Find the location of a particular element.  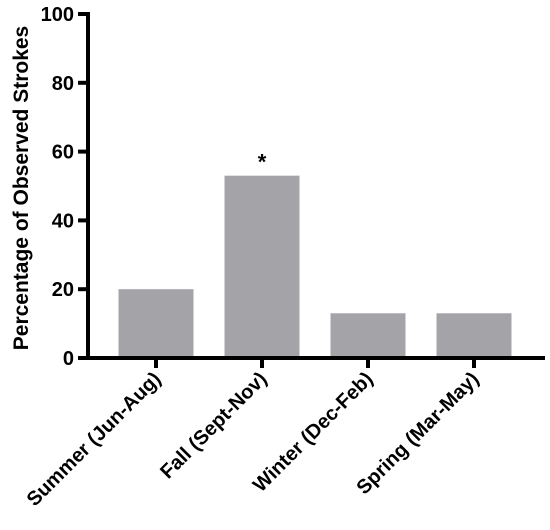

y-tick-label-20: 20 is located at coordinates (63, 290).